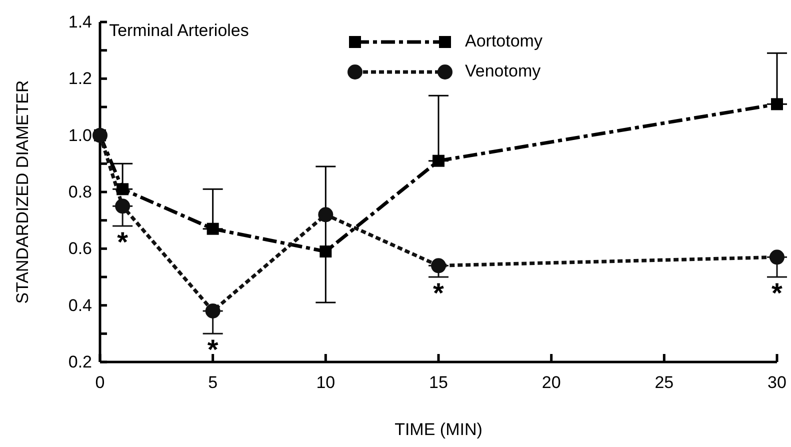  I want to click on y-tick-label: 0.4, so click(80, 305).